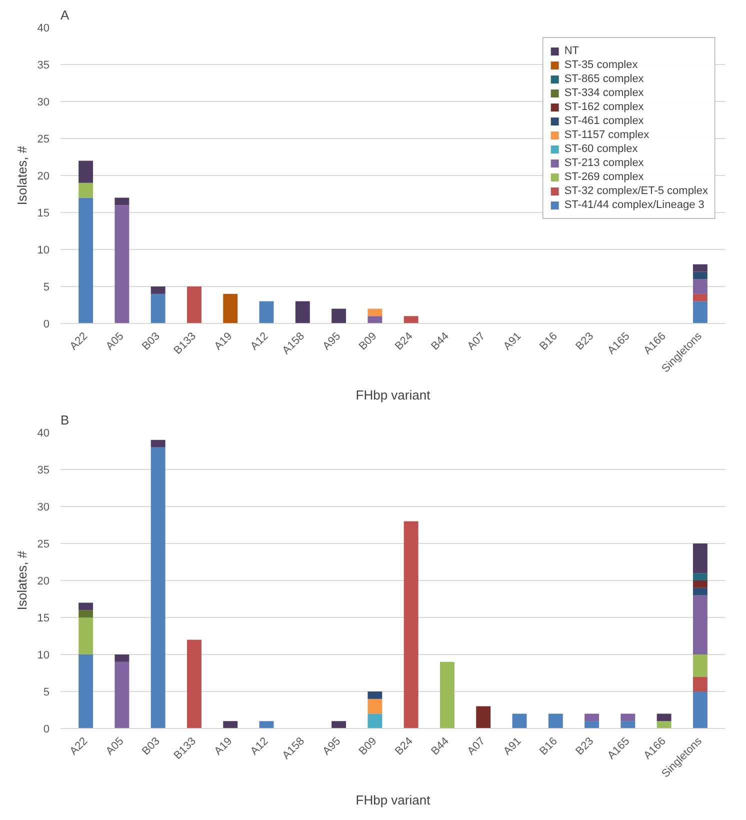 The image size is (746, 820). Describe the element at coordinates (604, 177) in the screenshot. I see `legend-label: ST-269 complex` at that location.